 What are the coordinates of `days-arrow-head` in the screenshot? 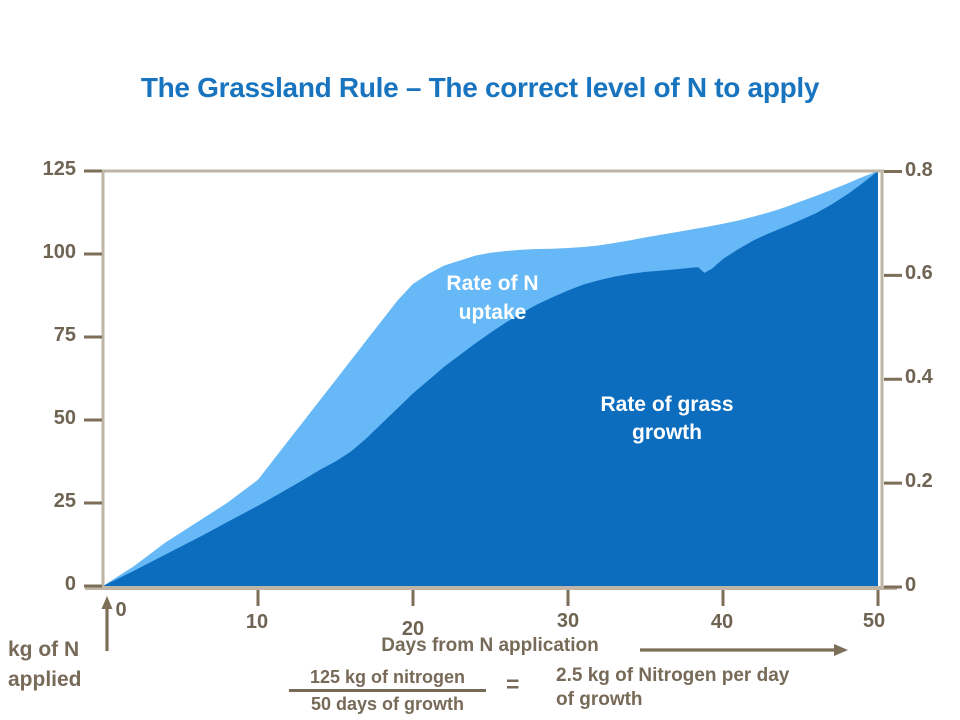 It's located at (841, 650).